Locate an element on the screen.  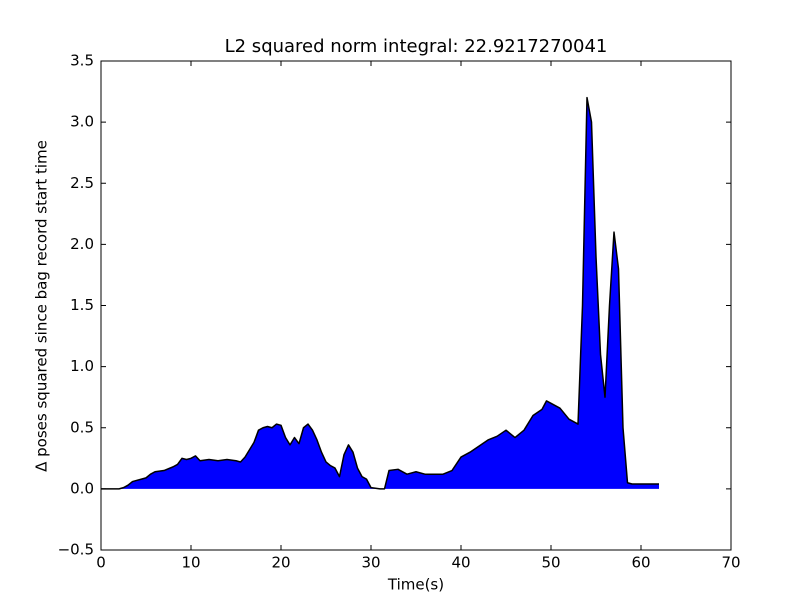
y-tick-label: 0.5 is located at coordinates (82, 427).